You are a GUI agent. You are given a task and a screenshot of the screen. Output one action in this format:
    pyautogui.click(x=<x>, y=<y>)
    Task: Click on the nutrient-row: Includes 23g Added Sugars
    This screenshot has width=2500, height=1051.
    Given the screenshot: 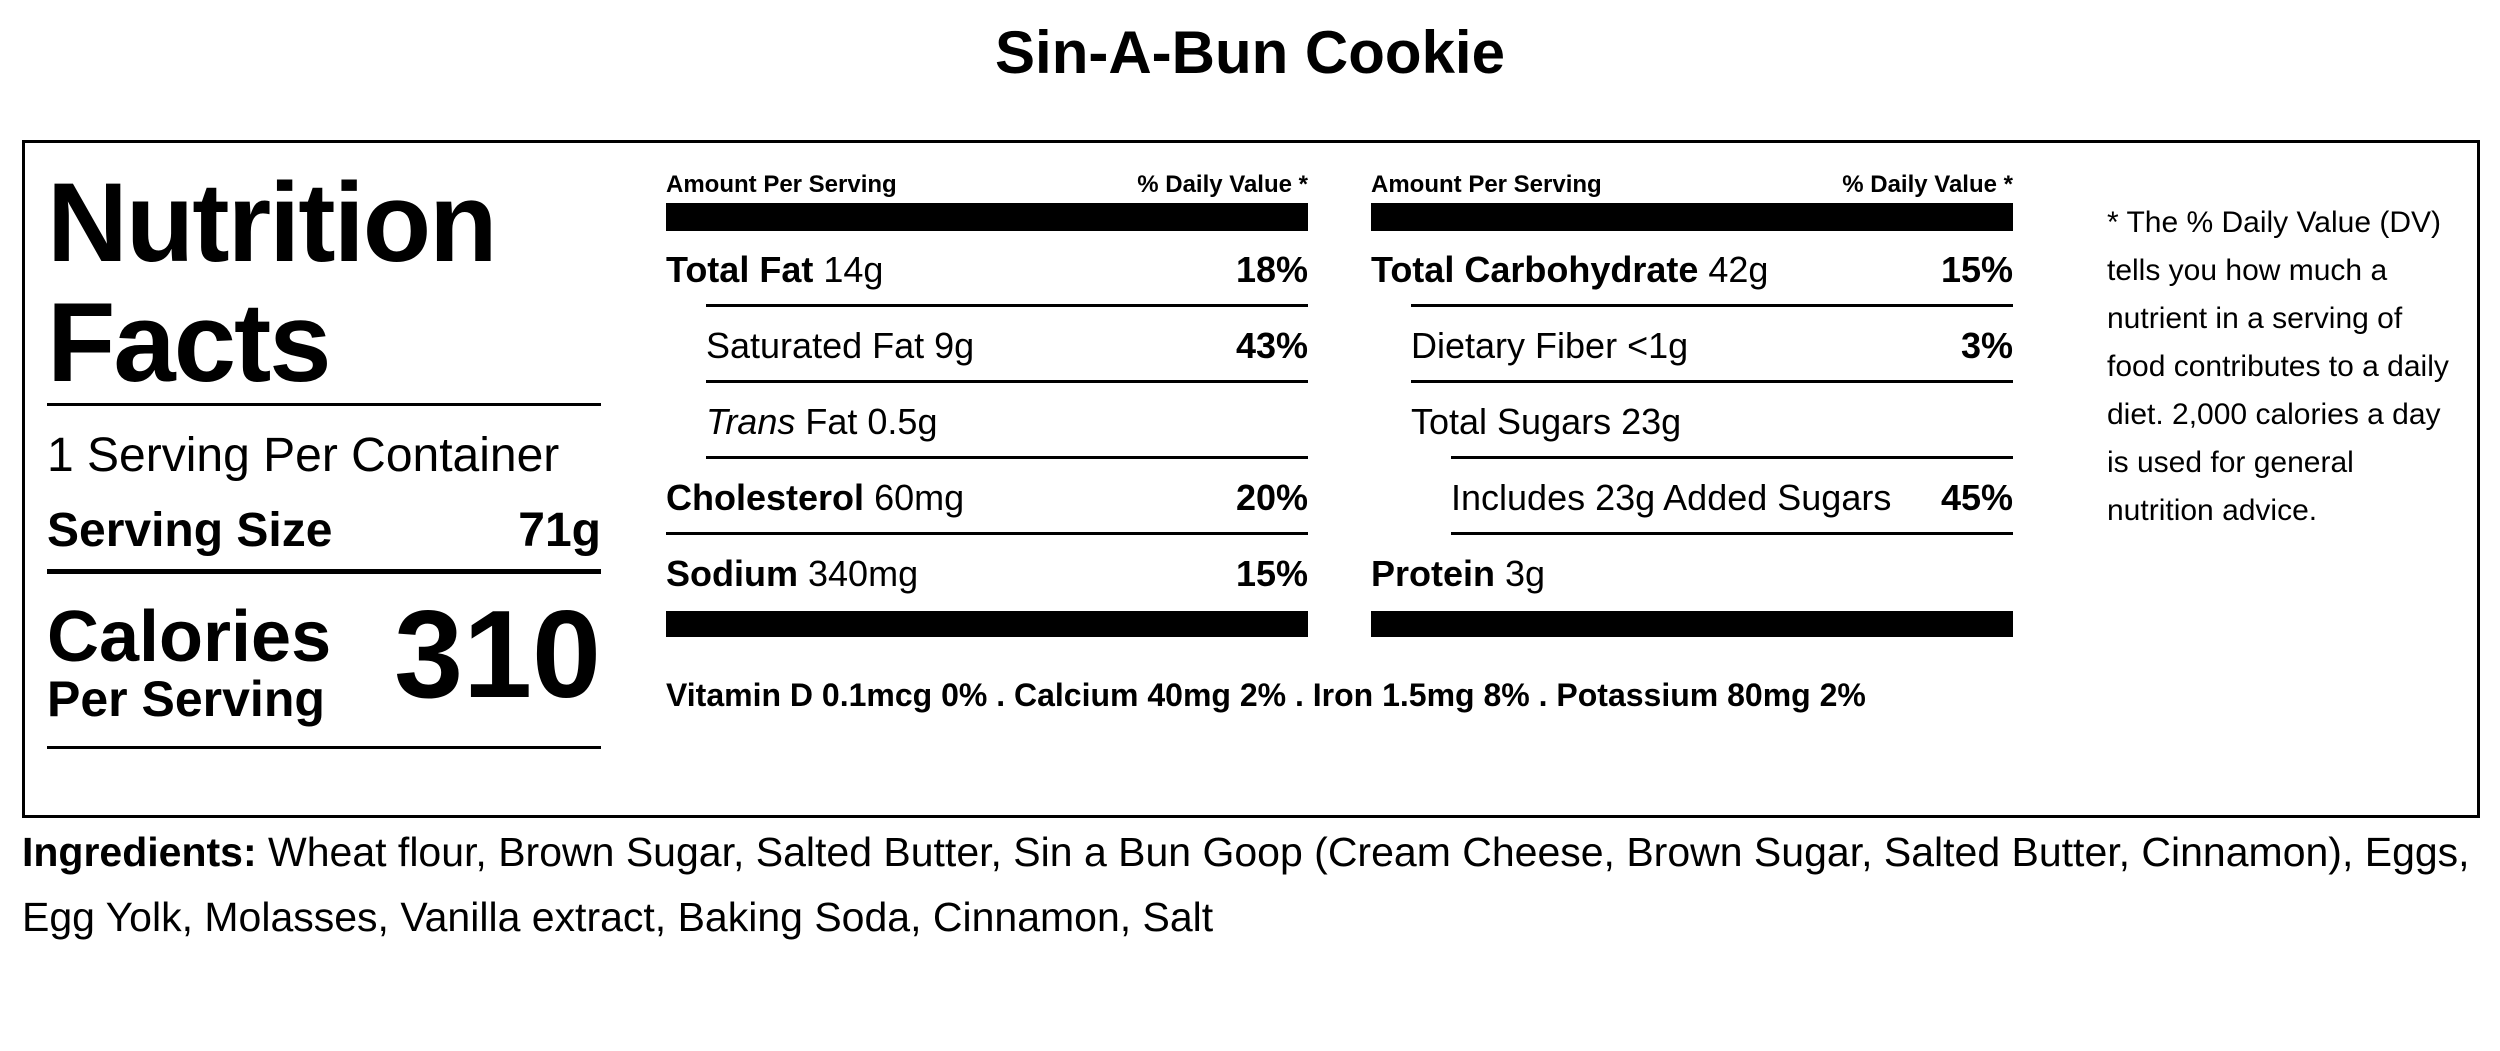 What is the action you would take?
    pyautogui.click(x=1671, y=498)
    